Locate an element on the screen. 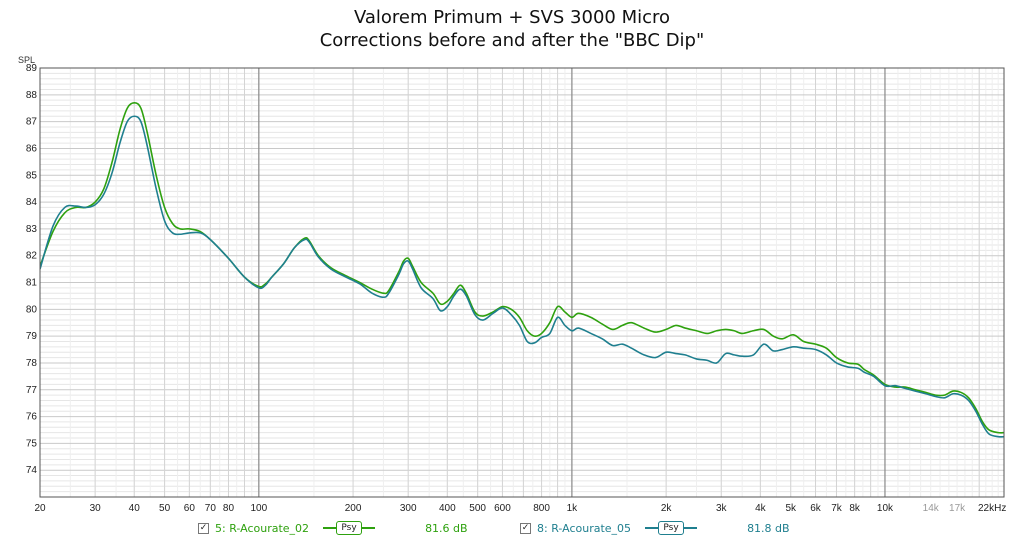 Image resolution: width=1024 pixels, height=541 pixels. legend-checkbox-2: ✓ is located at coordinates (525, 528).